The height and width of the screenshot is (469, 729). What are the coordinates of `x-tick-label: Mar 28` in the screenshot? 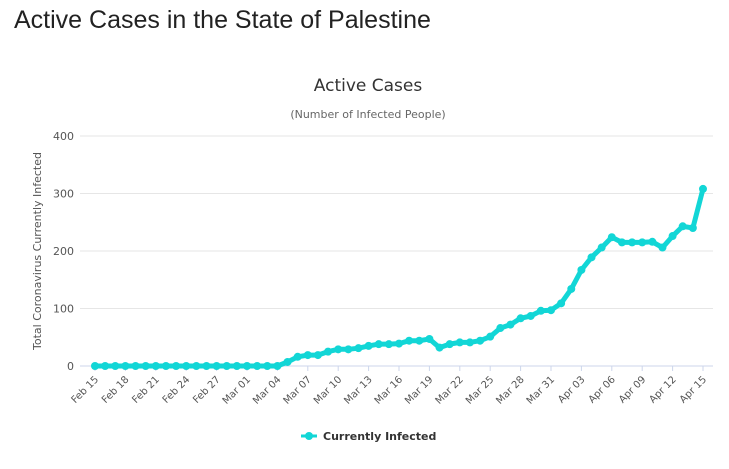 It's located at (510, 390).